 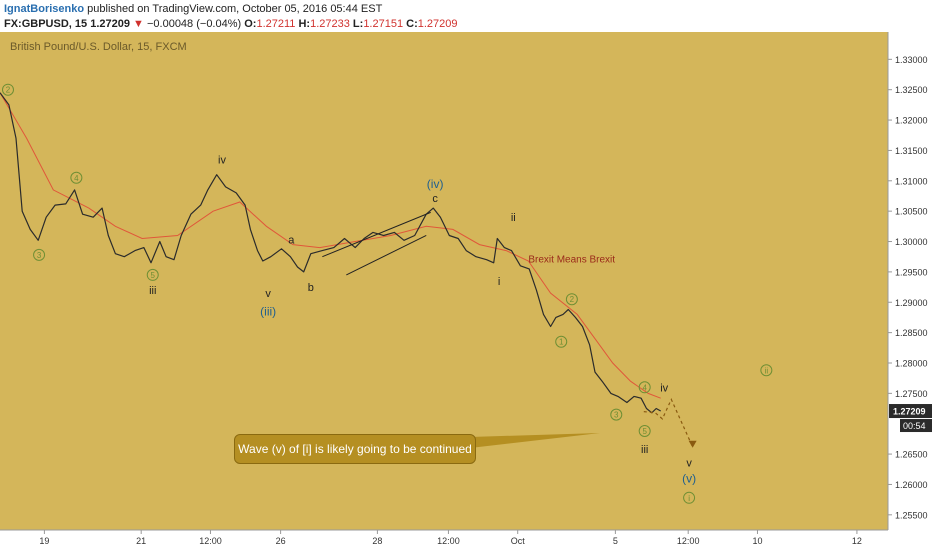 What do you see at coordinates (911, 485) in the screenshot?
I see `y-tick-label: 1.26000` at bounding box center [911, 485].